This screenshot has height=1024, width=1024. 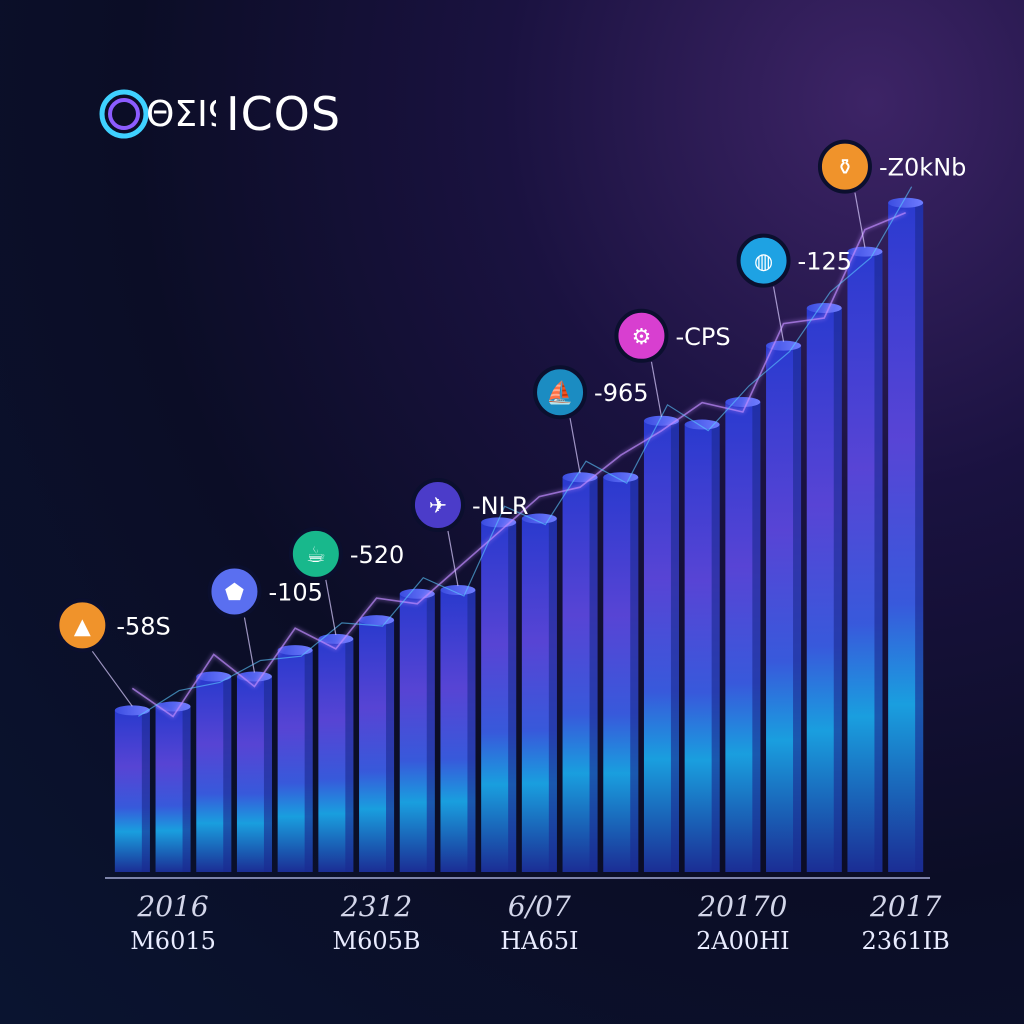 I want to click on x-tick-label: 6/07 HA65I, so click(x=539, y=922).